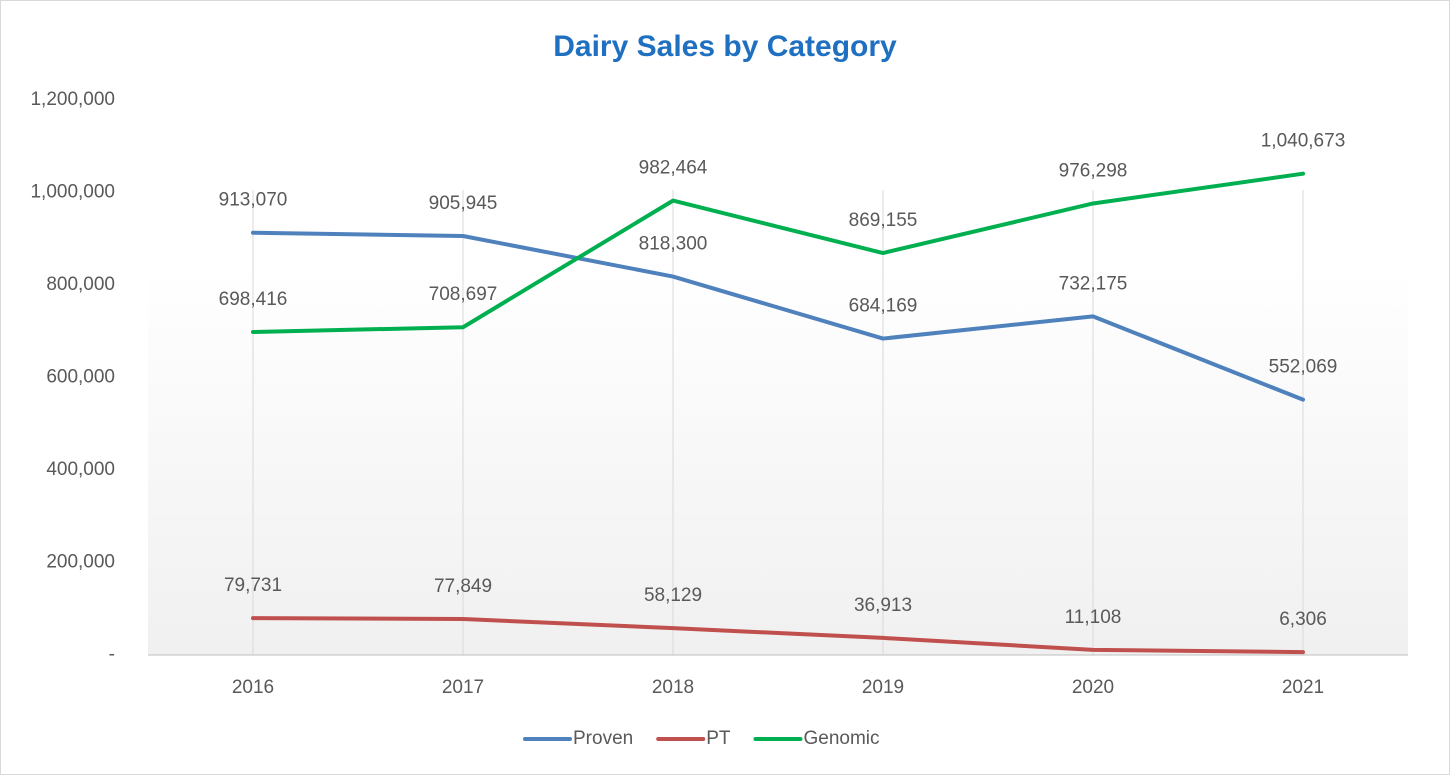 The image size is (1451, 776). What do you see at coordinates (841, 738) in the screenshot?
I see `legend-label: Genomic` at bounding box center [841, 738].